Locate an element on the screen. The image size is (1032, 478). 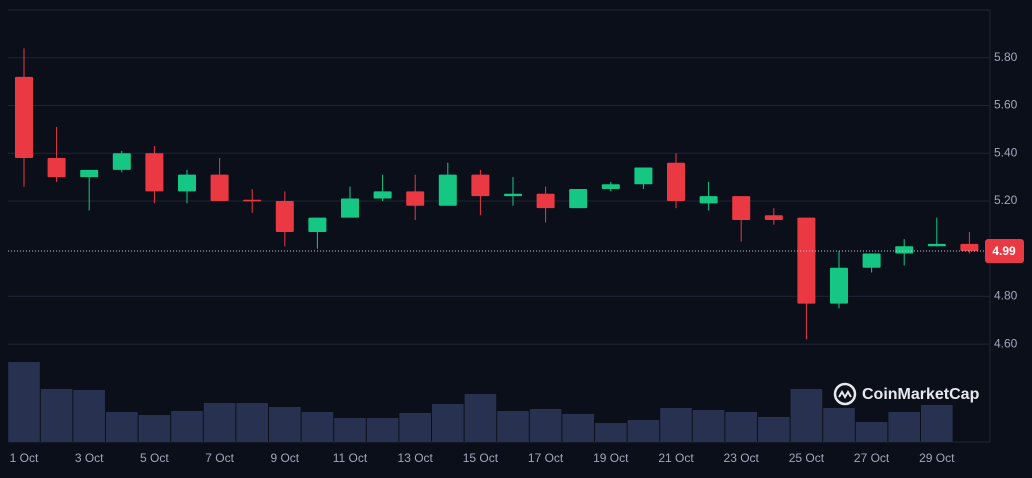
current-price-box is located at coordinates (1004, 251).